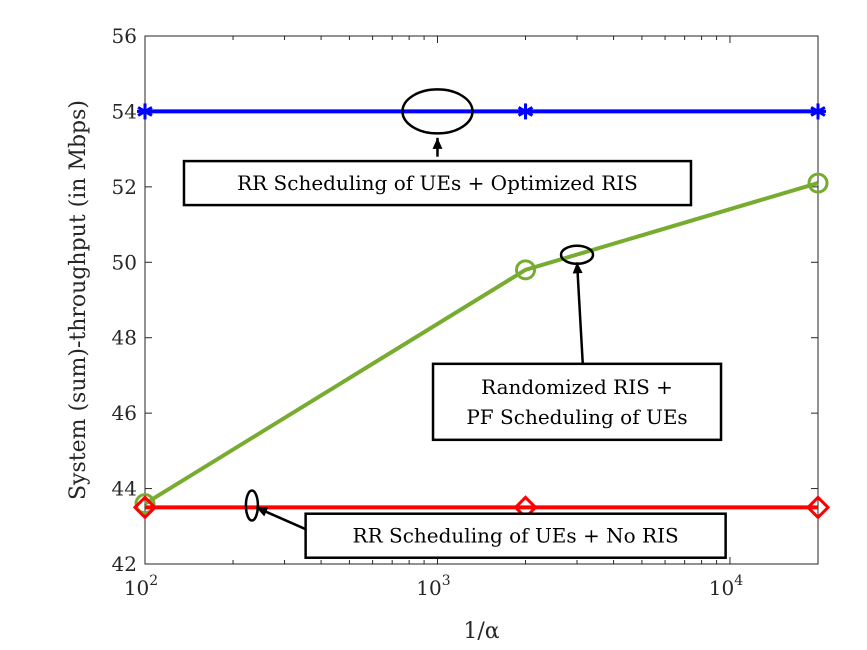 The height and width of the screenshot is (650, 867). I want to click on annotation-box-rr_no_ris, so click(515, 535).